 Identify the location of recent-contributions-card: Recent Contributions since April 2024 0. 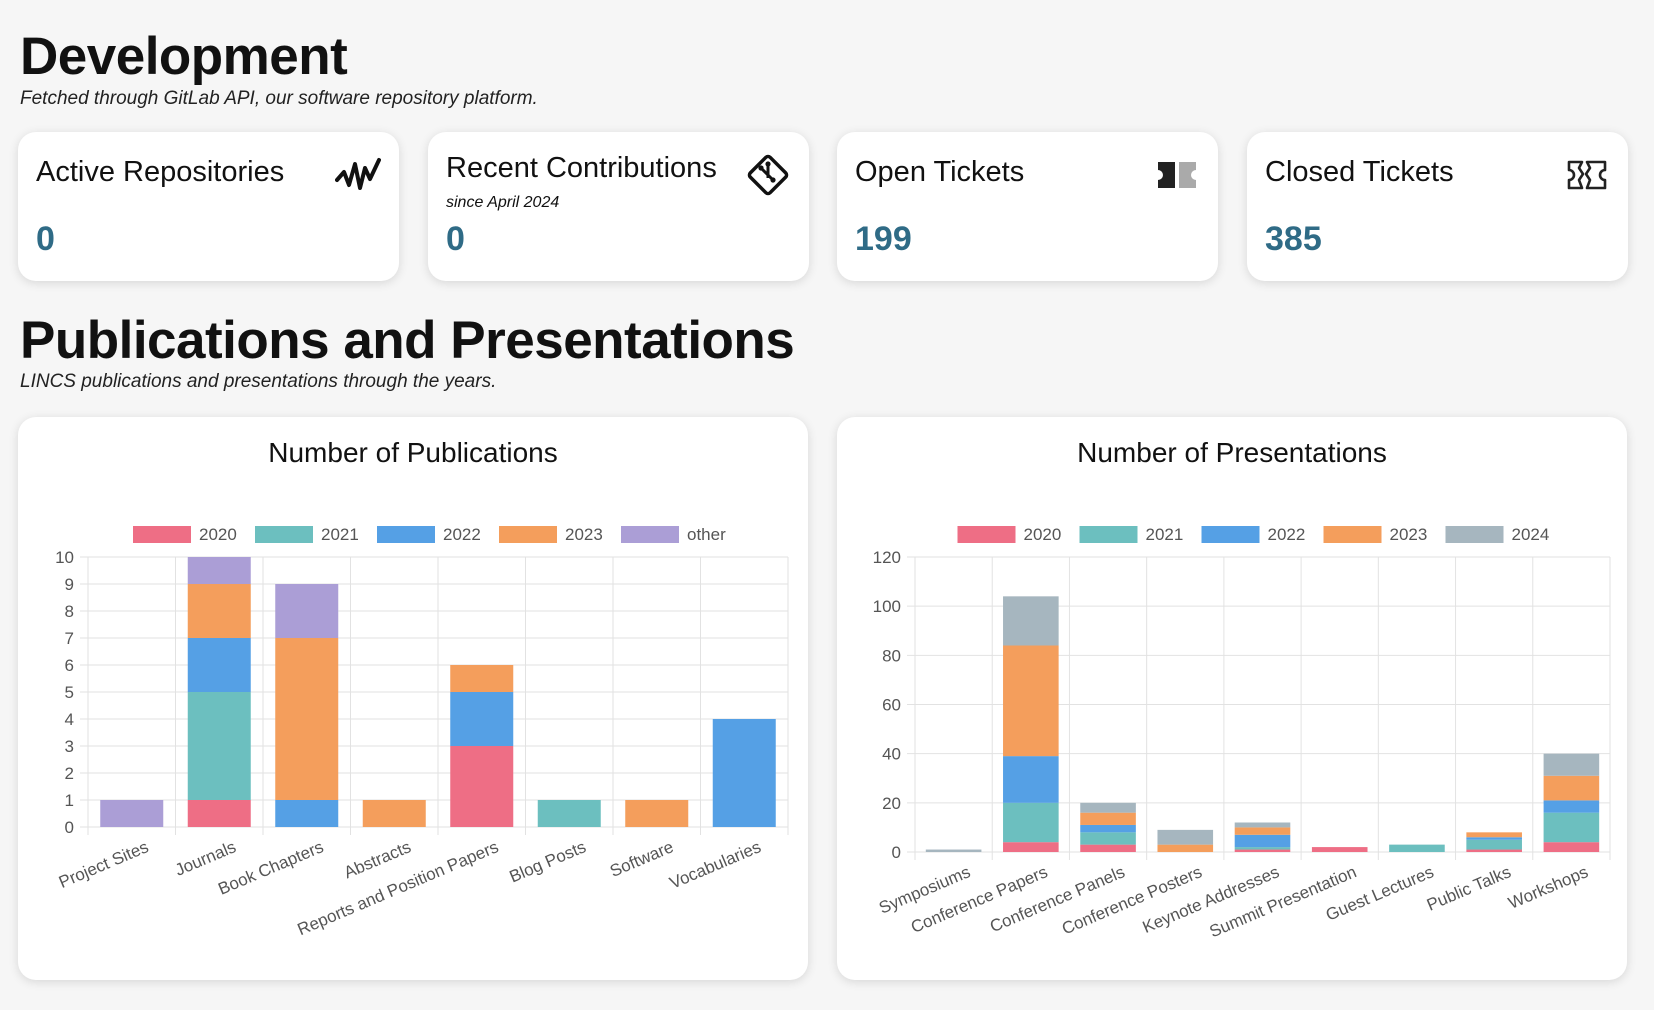
(618, 206).